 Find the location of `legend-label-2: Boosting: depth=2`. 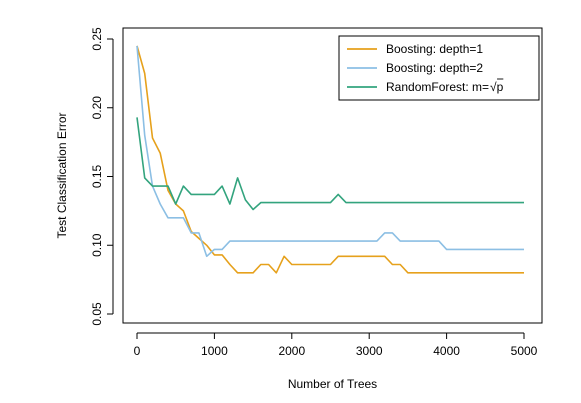

legend-label-2: Boosting: depth=2 is located at coordinates (434, 68).